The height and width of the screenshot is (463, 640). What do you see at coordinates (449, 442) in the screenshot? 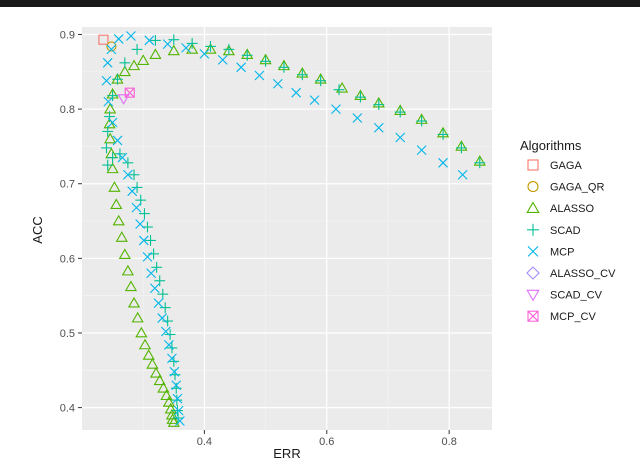
I see `x-tick-label: 0.8` at bounding box center [449, 442].